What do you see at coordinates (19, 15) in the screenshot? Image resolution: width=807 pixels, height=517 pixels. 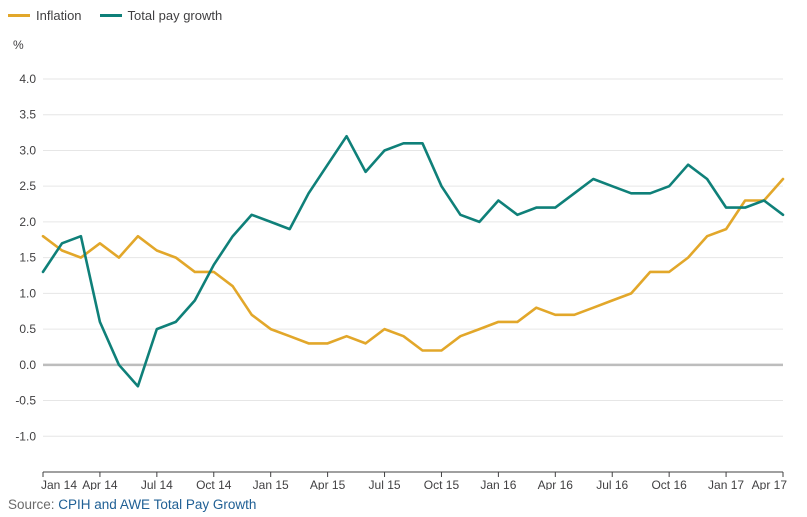 I see `legend-swatch-inflation` at bounding box center [19, 15].